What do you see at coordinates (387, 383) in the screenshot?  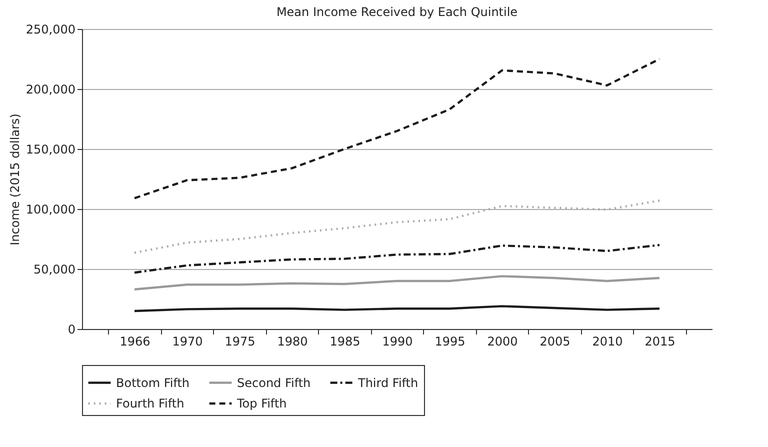 I see `legend-label: Third Fifth` at bounding box center [387, 383].